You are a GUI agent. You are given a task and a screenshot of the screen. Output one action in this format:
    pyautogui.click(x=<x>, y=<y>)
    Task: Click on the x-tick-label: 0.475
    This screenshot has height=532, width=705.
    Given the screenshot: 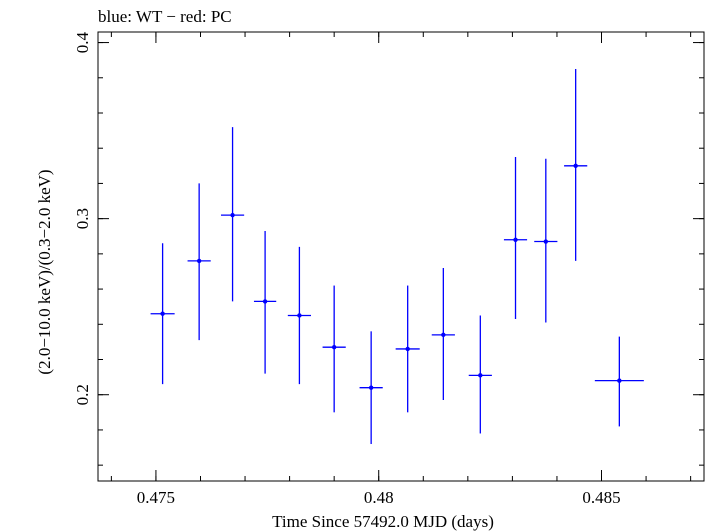 What is the action you would take?
    pyautogui.click(x=156, y=497)
    